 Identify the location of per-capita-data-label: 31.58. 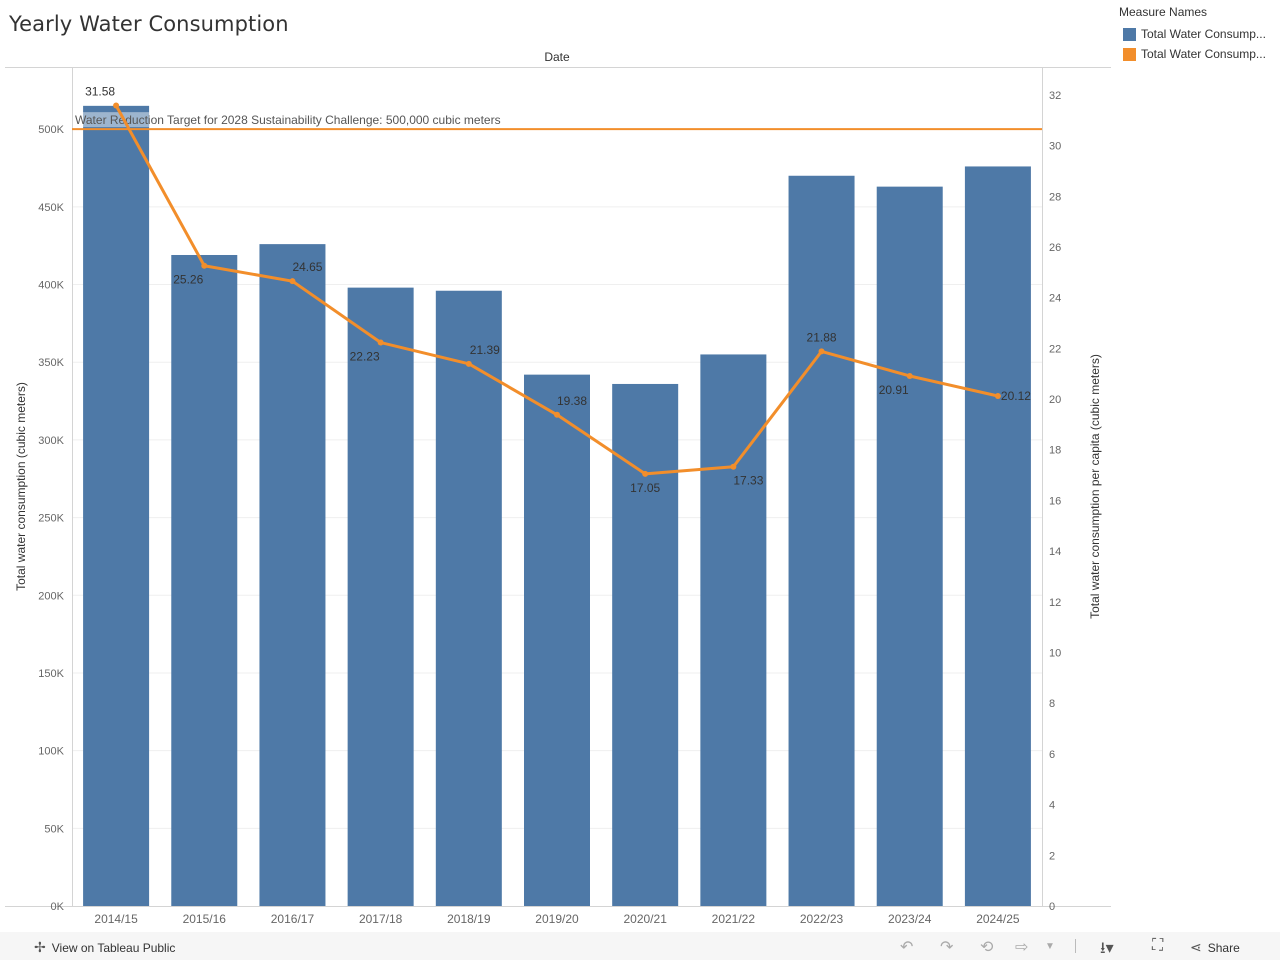
(100, 92).